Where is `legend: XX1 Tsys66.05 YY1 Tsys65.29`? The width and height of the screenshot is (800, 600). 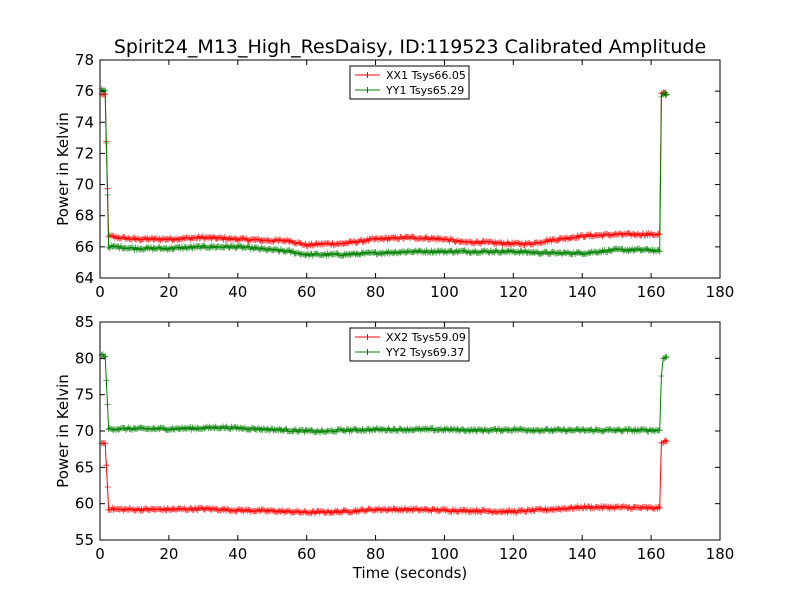 legend: XX1 Tsys66.05 YY1 Tsys65.29 is located at coordinates (409, 82).